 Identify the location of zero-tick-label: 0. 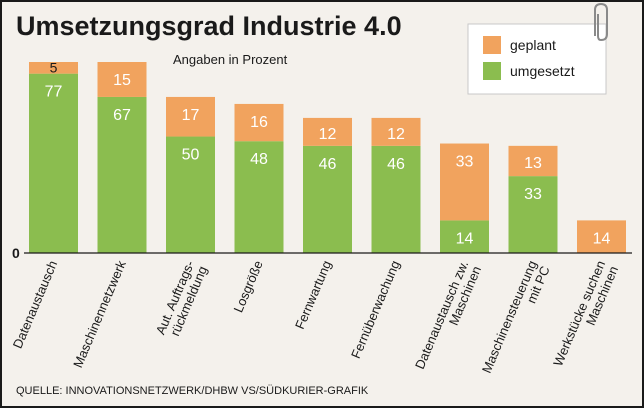
(16, 253).